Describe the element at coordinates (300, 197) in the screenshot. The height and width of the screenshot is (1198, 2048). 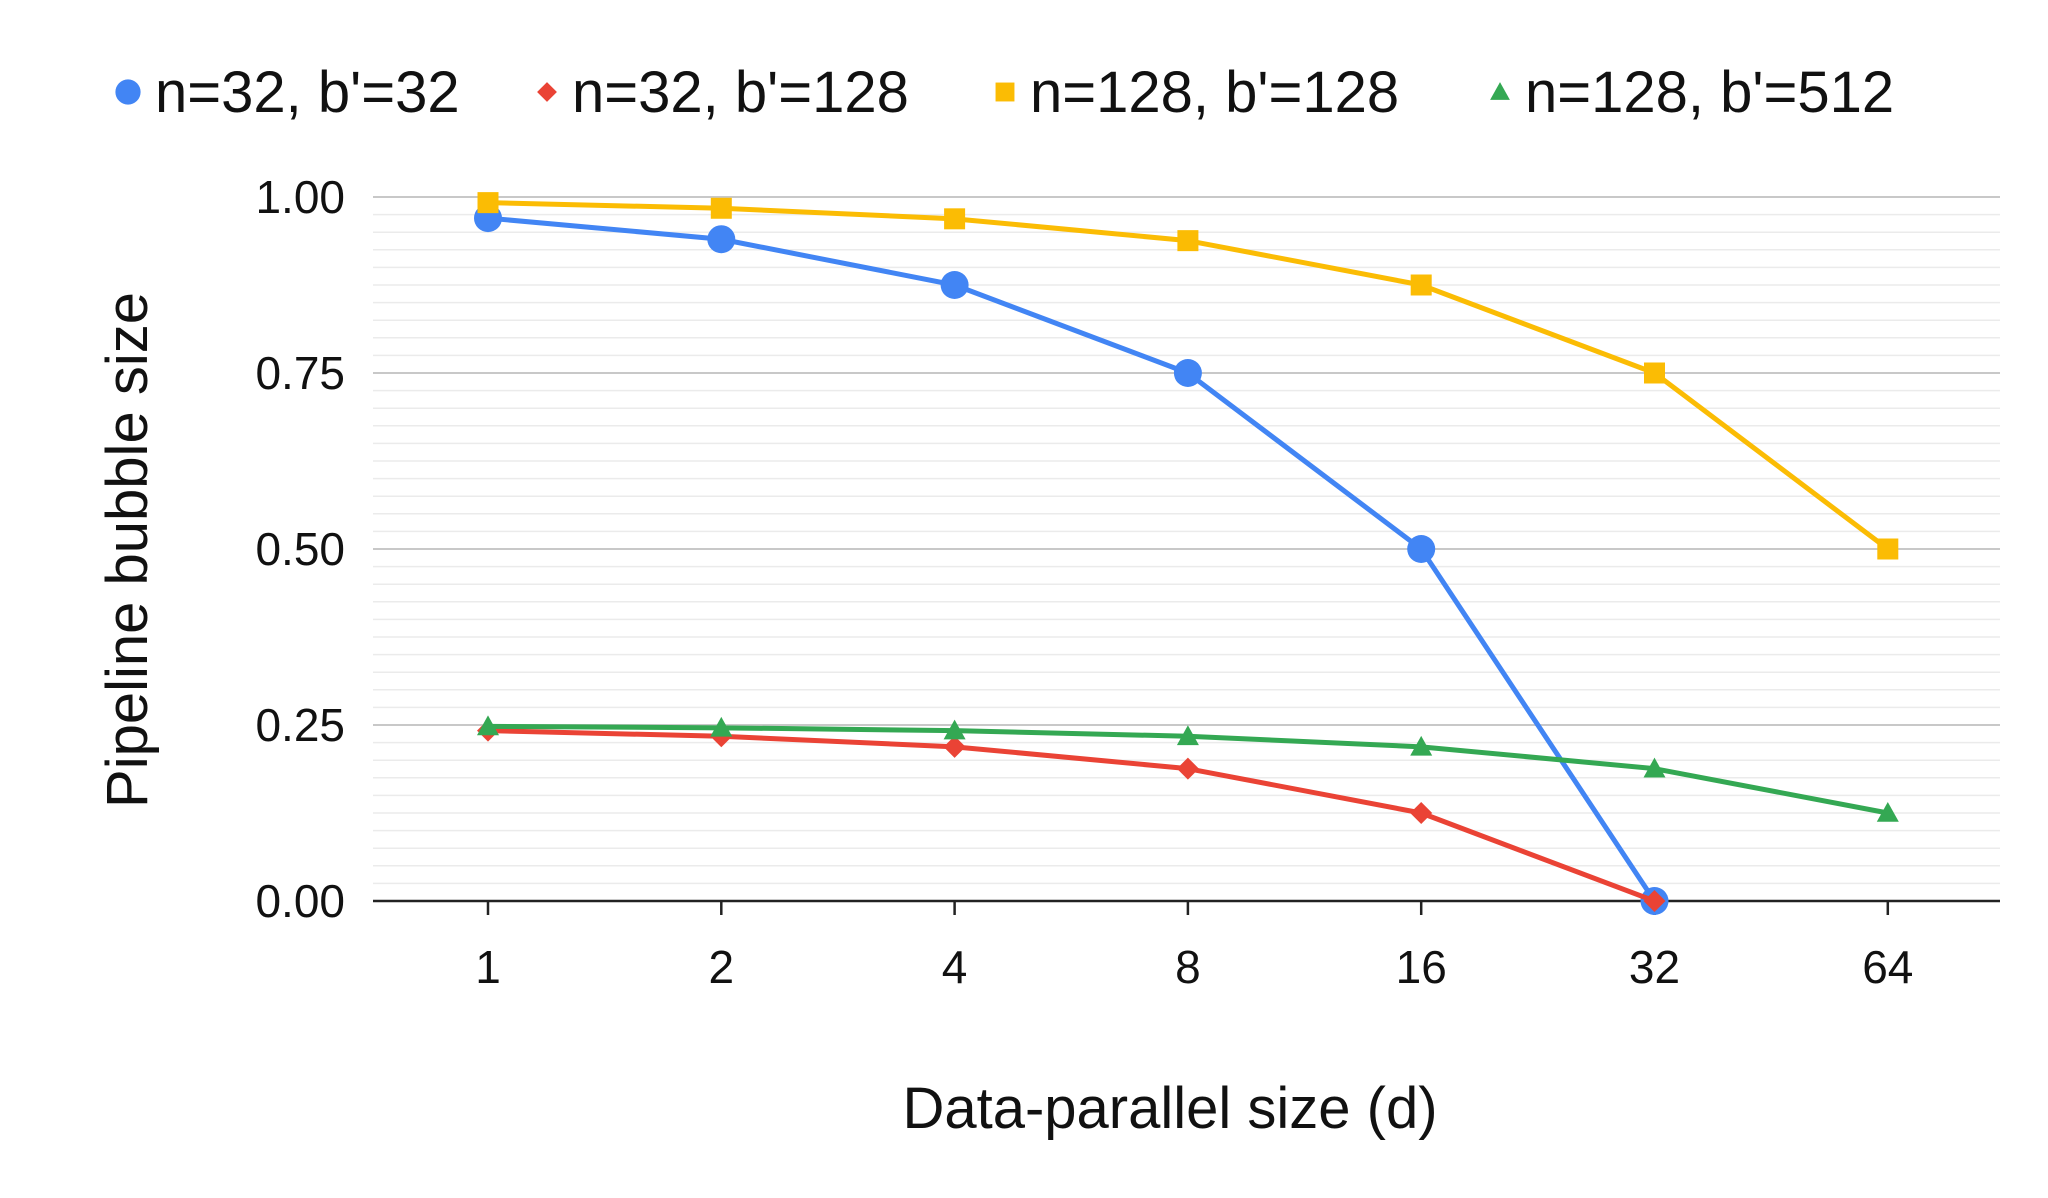
I see `y-tick-label: 1.00` at that location.